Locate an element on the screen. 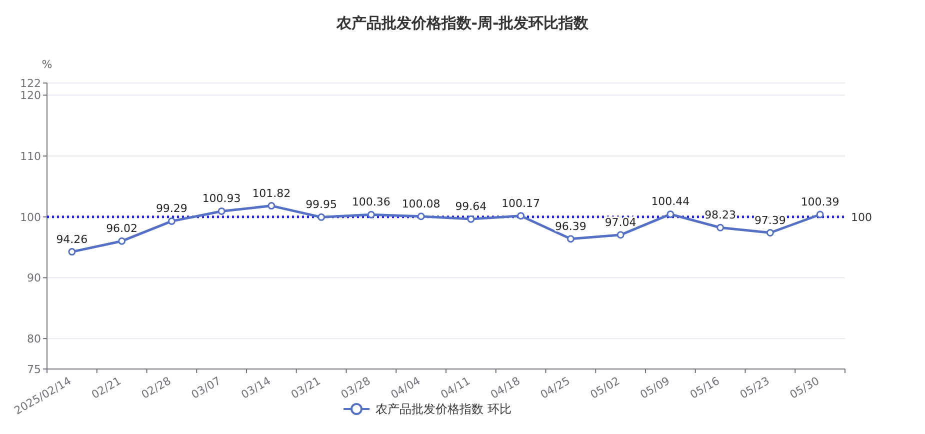 Image resolution: width=925 pixels, height=434 pixels. data-label: 100.17 is located at coordinates (521, 203).